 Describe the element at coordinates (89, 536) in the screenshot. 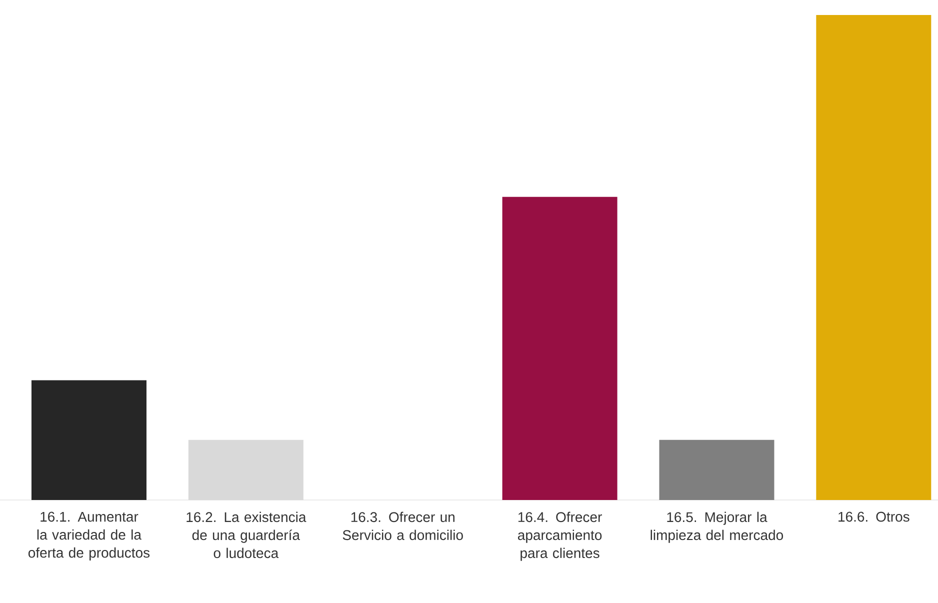

I see `x-tick-label: 16.1. Aumentar la variedad de la oferta de productos` at that location.